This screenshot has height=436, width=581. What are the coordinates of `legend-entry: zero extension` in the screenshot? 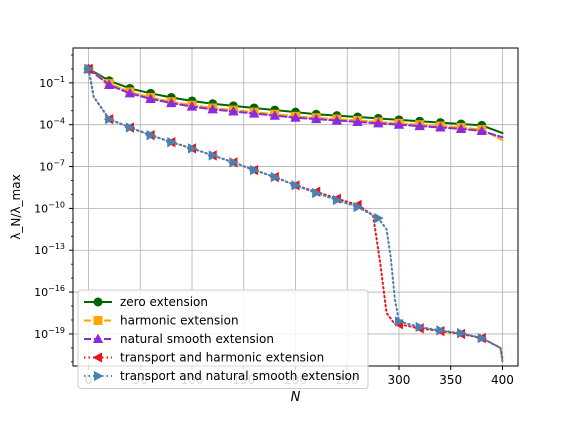 It's located at (146, 302).